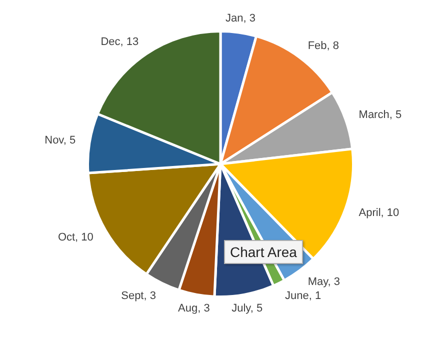 The image size is (441, 342). Describe the element at coordinates (194, 308) in the screenshot. I see `slice-label: Aug, 3` at that location.